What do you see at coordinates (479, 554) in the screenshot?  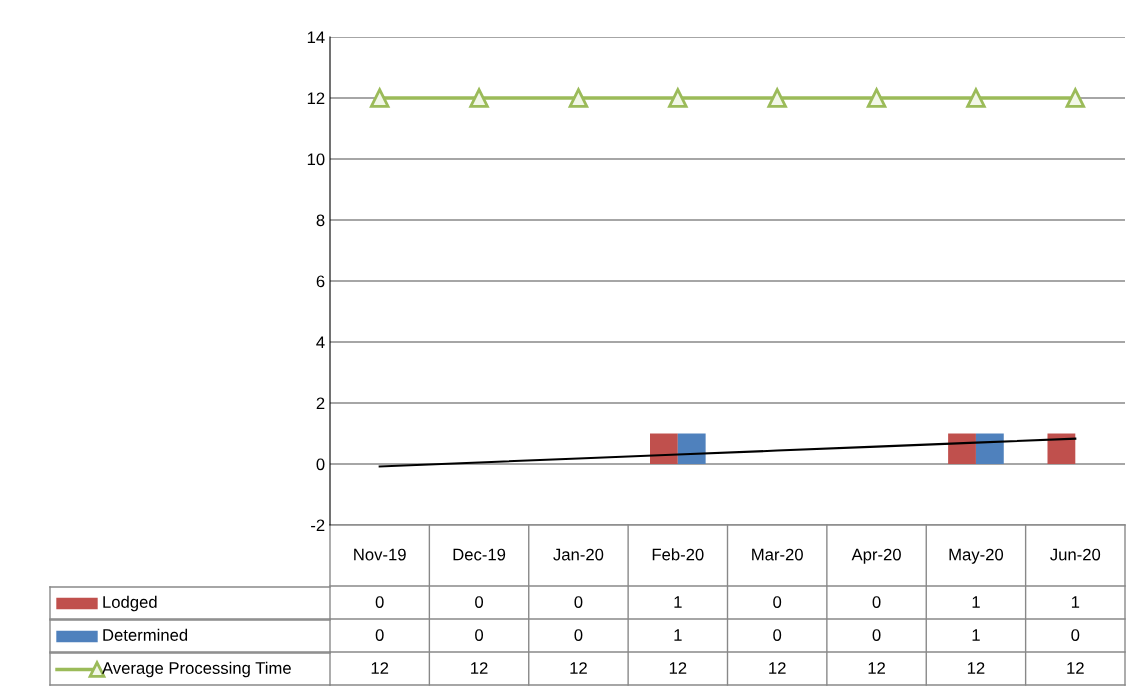 I see `x-tick-label: Dec-19` at bounding box center [479, 554].